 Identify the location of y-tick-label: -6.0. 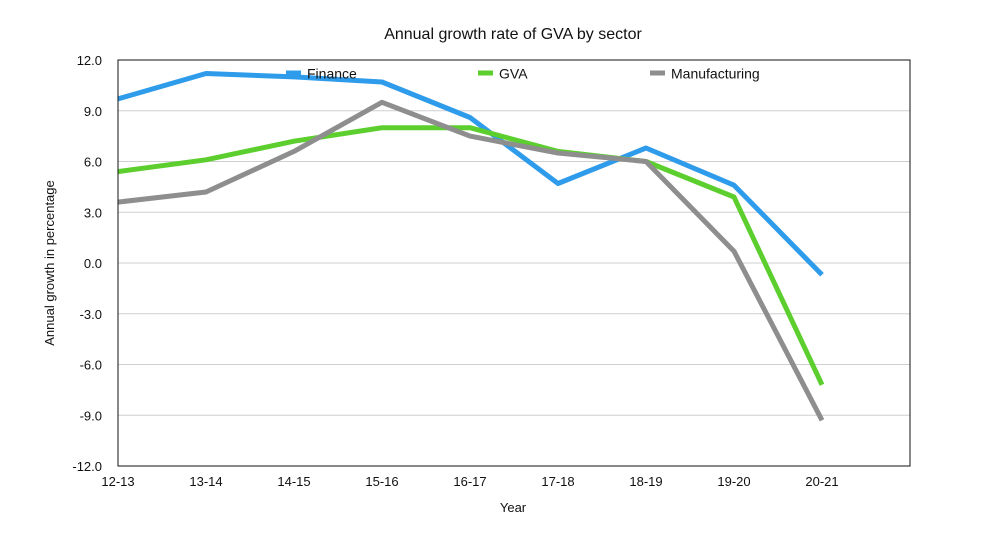
(91, 365).